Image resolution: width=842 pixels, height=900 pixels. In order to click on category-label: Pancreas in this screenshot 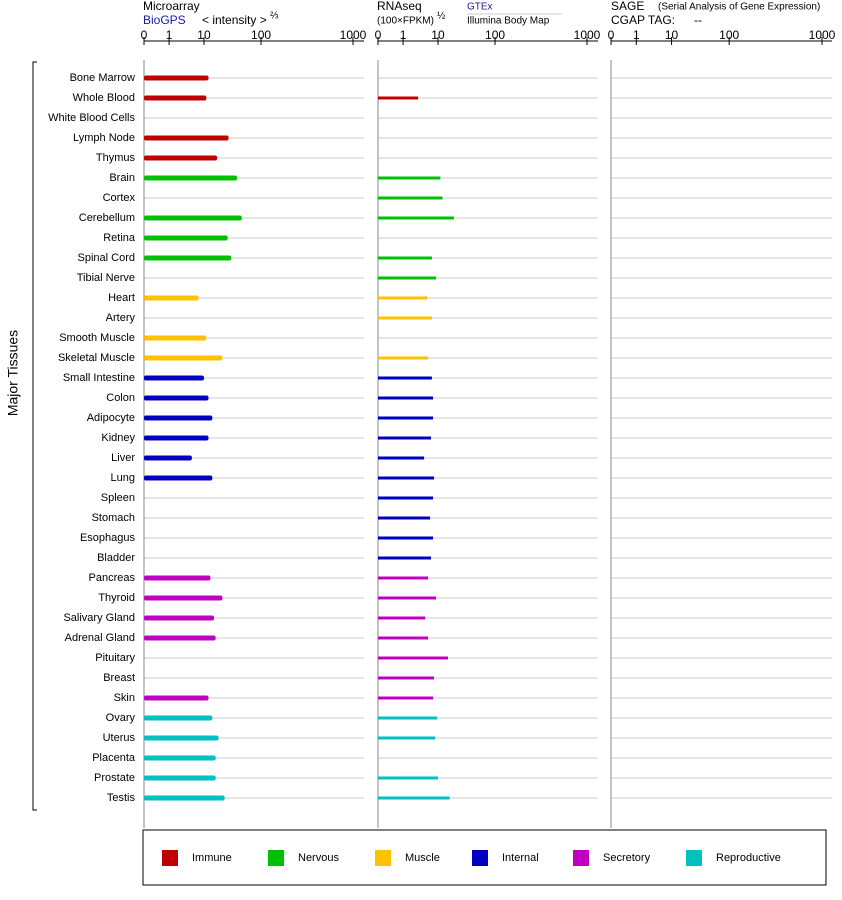, I will do `click(112, 578)`.